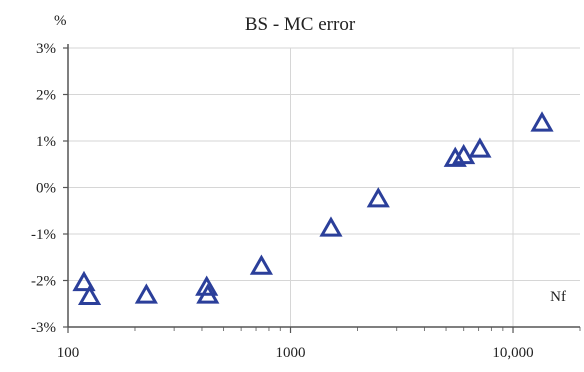  What do you see at coordinates (46, 142) in the screenshot?
I see `y-tick-label: 1%` at bounding box center [46, 142].